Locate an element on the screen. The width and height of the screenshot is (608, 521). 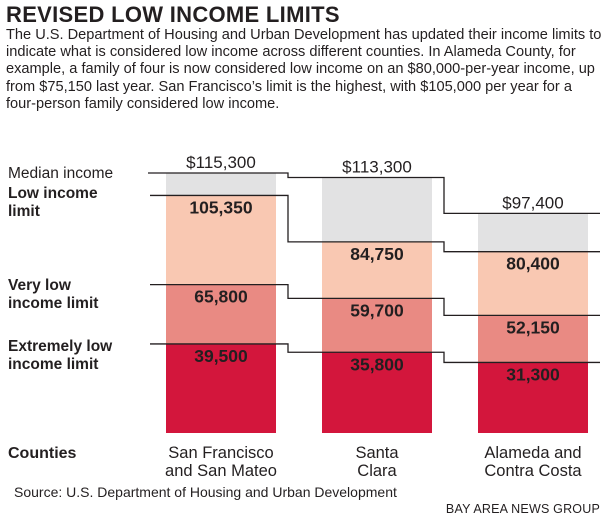
connector-line-very-low is located at coordinates (375, 300).